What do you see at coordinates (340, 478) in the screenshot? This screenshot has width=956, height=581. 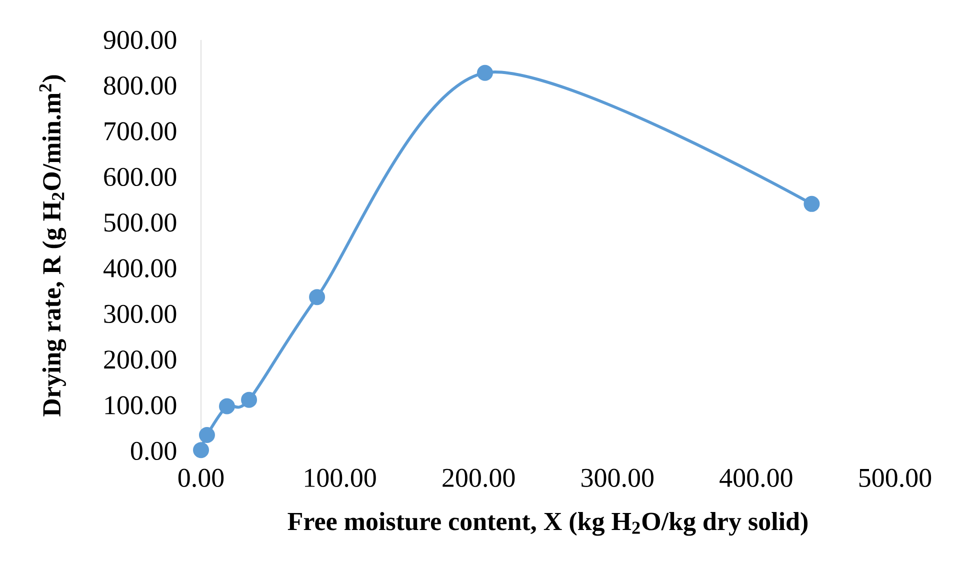 I see `x-tick-label: 100.00` at bounding box center [340, 478].